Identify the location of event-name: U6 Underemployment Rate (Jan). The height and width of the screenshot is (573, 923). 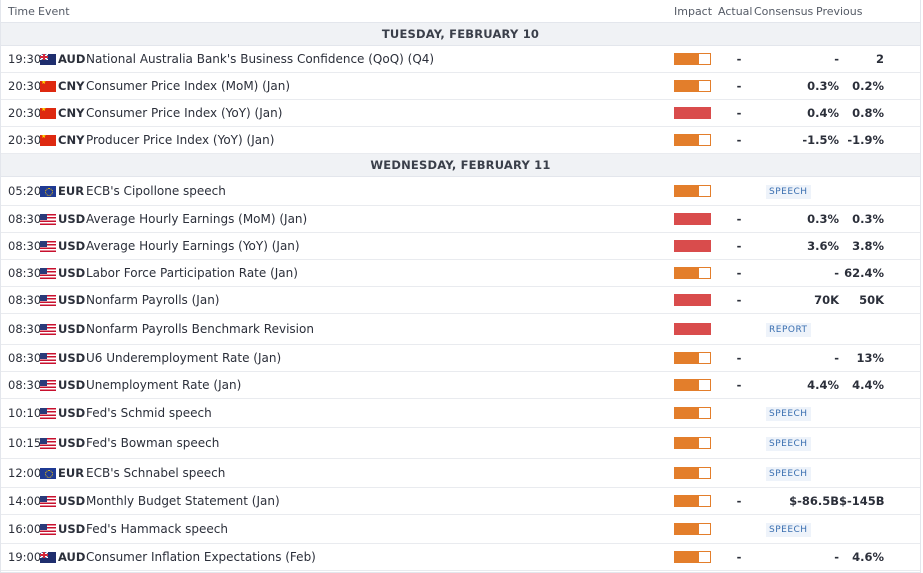
(184, 358).